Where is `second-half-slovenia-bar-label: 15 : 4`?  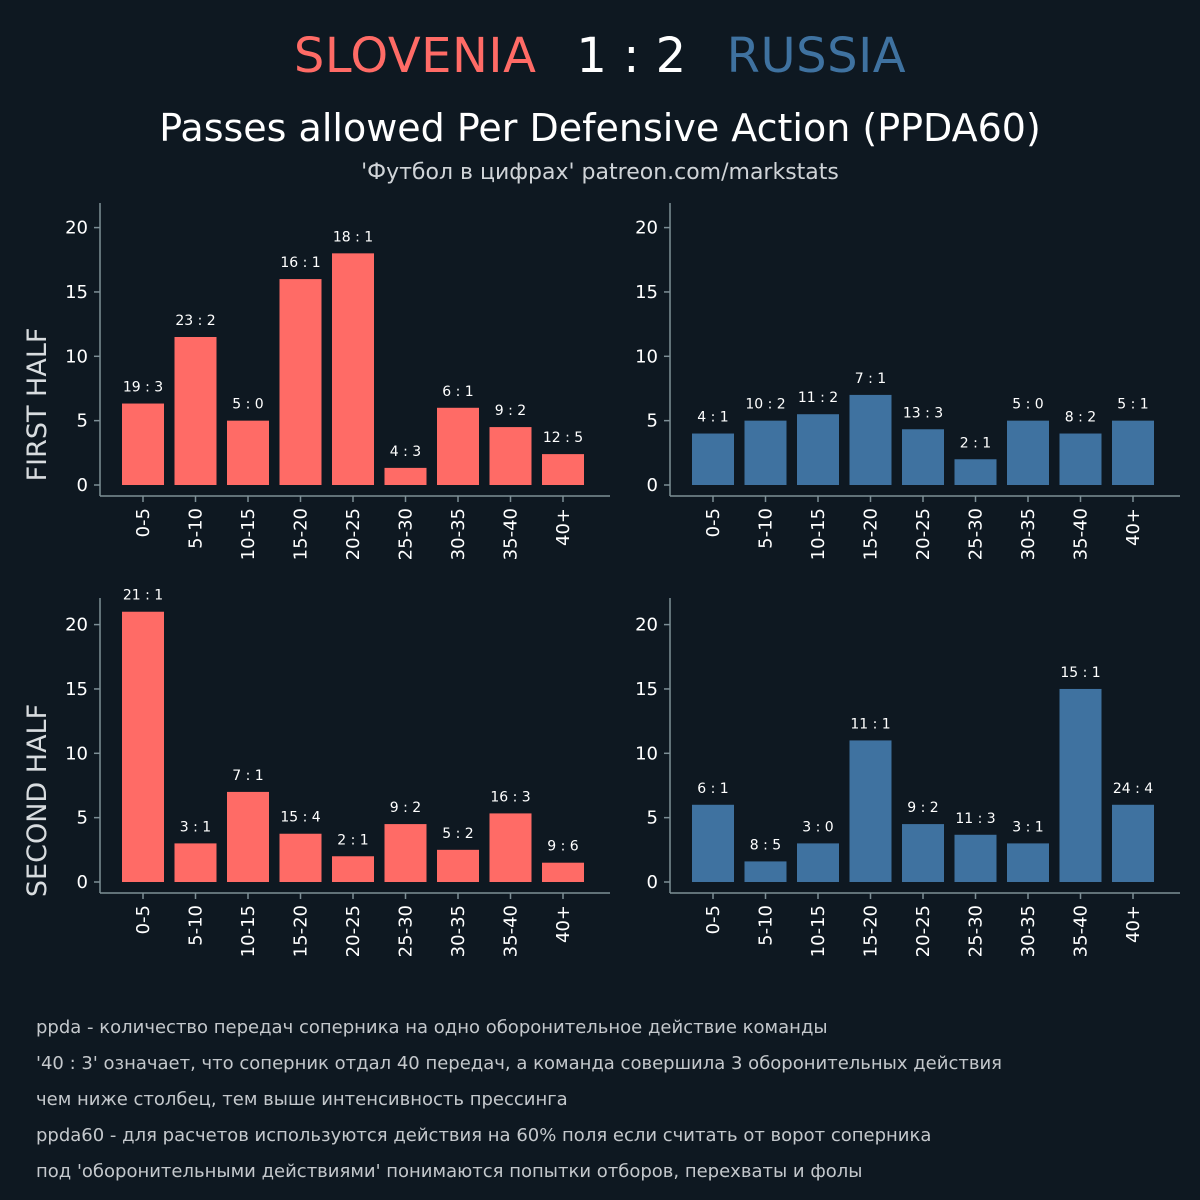 second-half-slovenia-bar-label: 15 : 4 is located at coordinates (300, 818).